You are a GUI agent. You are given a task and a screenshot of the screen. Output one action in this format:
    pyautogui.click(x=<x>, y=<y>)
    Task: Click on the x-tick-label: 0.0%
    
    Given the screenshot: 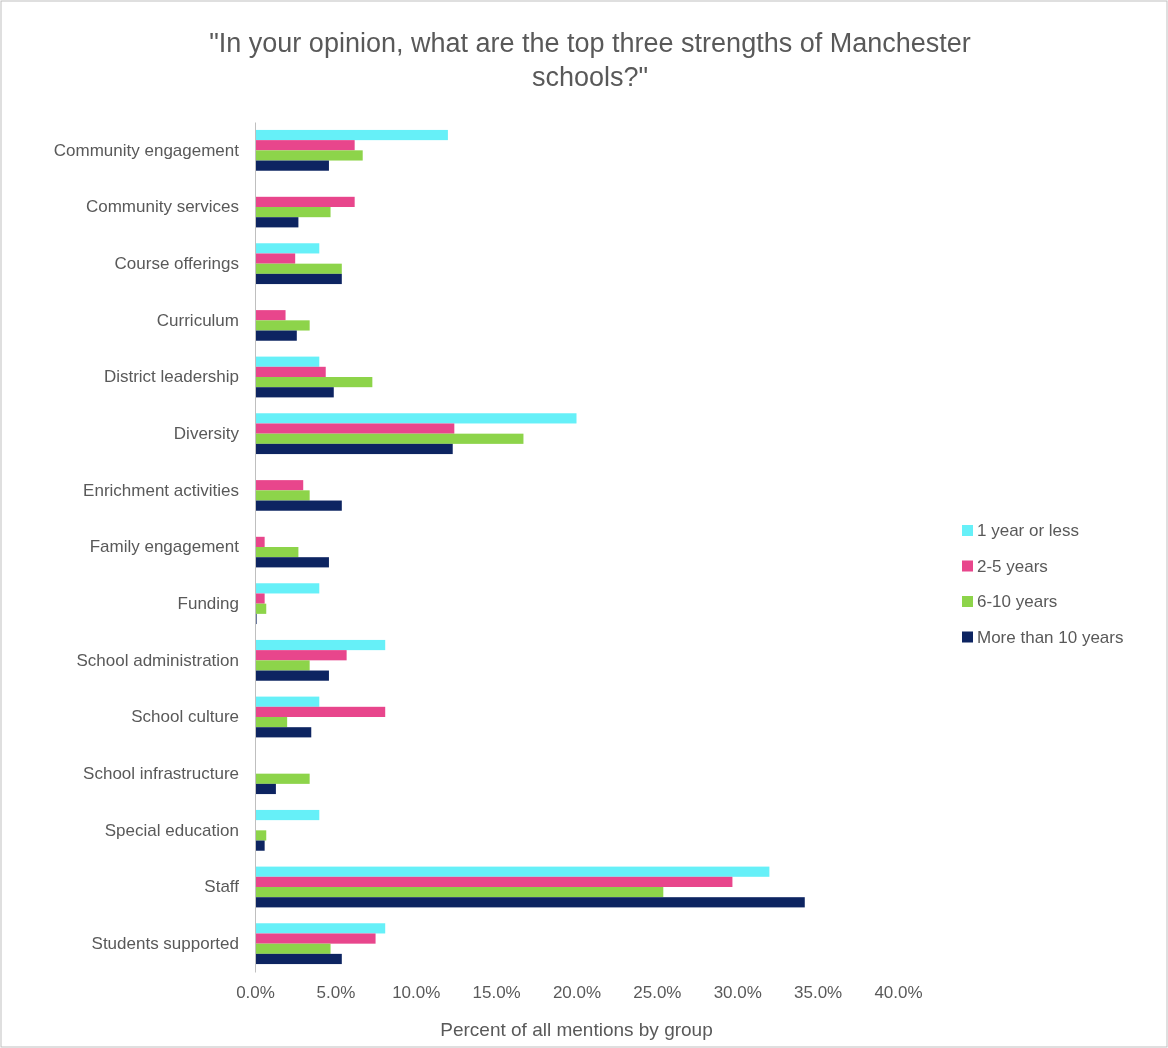 What is the action you would take?
    pyautogui.click(x=255, y=993)
    